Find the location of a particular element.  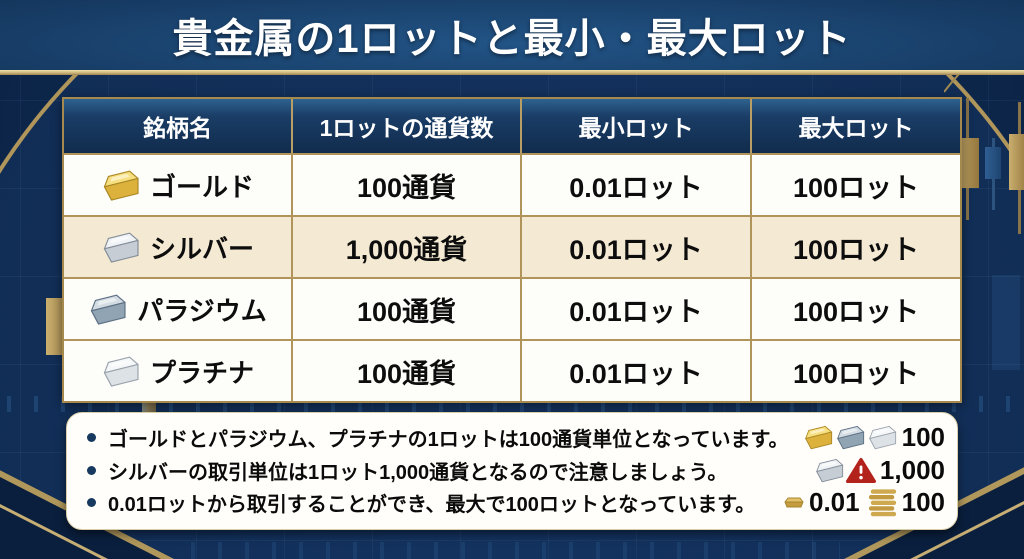

symbol-name: ゴールド is located at coordinates (201, 186).